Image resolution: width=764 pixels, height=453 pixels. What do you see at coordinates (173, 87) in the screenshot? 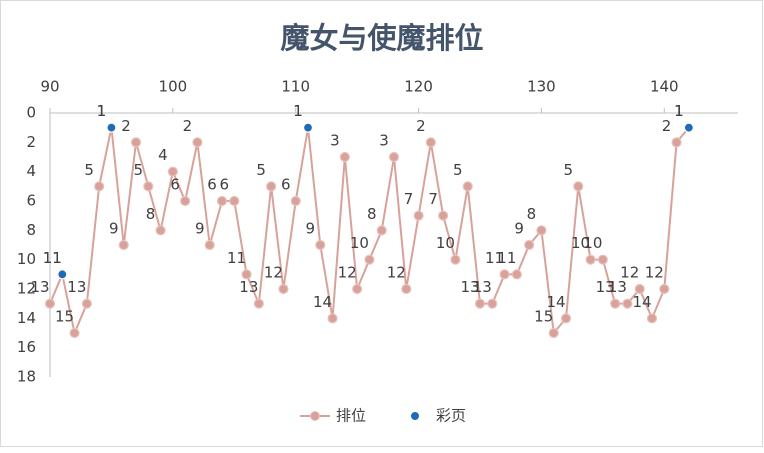
I see `x-tick-label: 100` at bounding box center [173, 87].